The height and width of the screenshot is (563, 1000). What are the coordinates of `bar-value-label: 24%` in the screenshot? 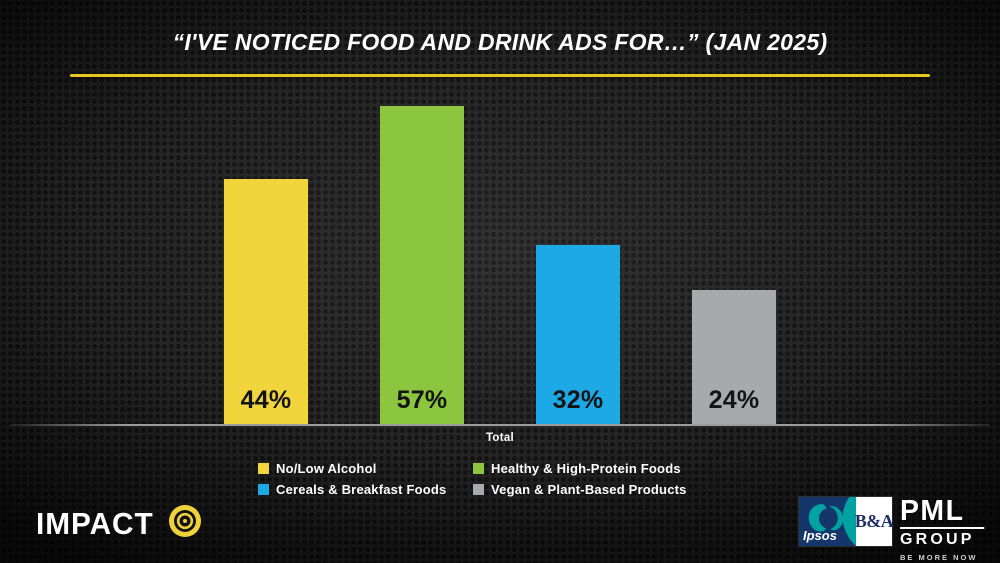 It's located at (734, 400).